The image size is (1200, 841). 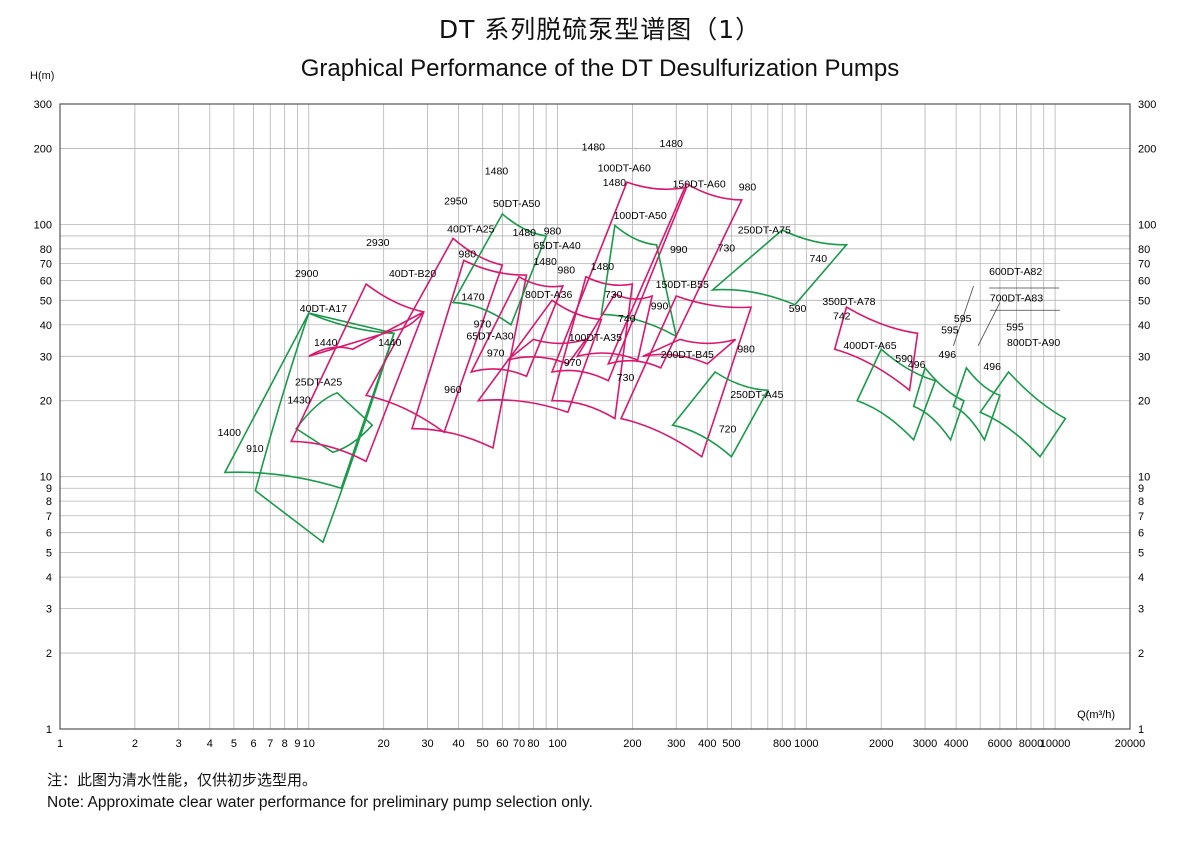 I want to click on pump-label: 100DT-A35, so click(x=595, y=338).